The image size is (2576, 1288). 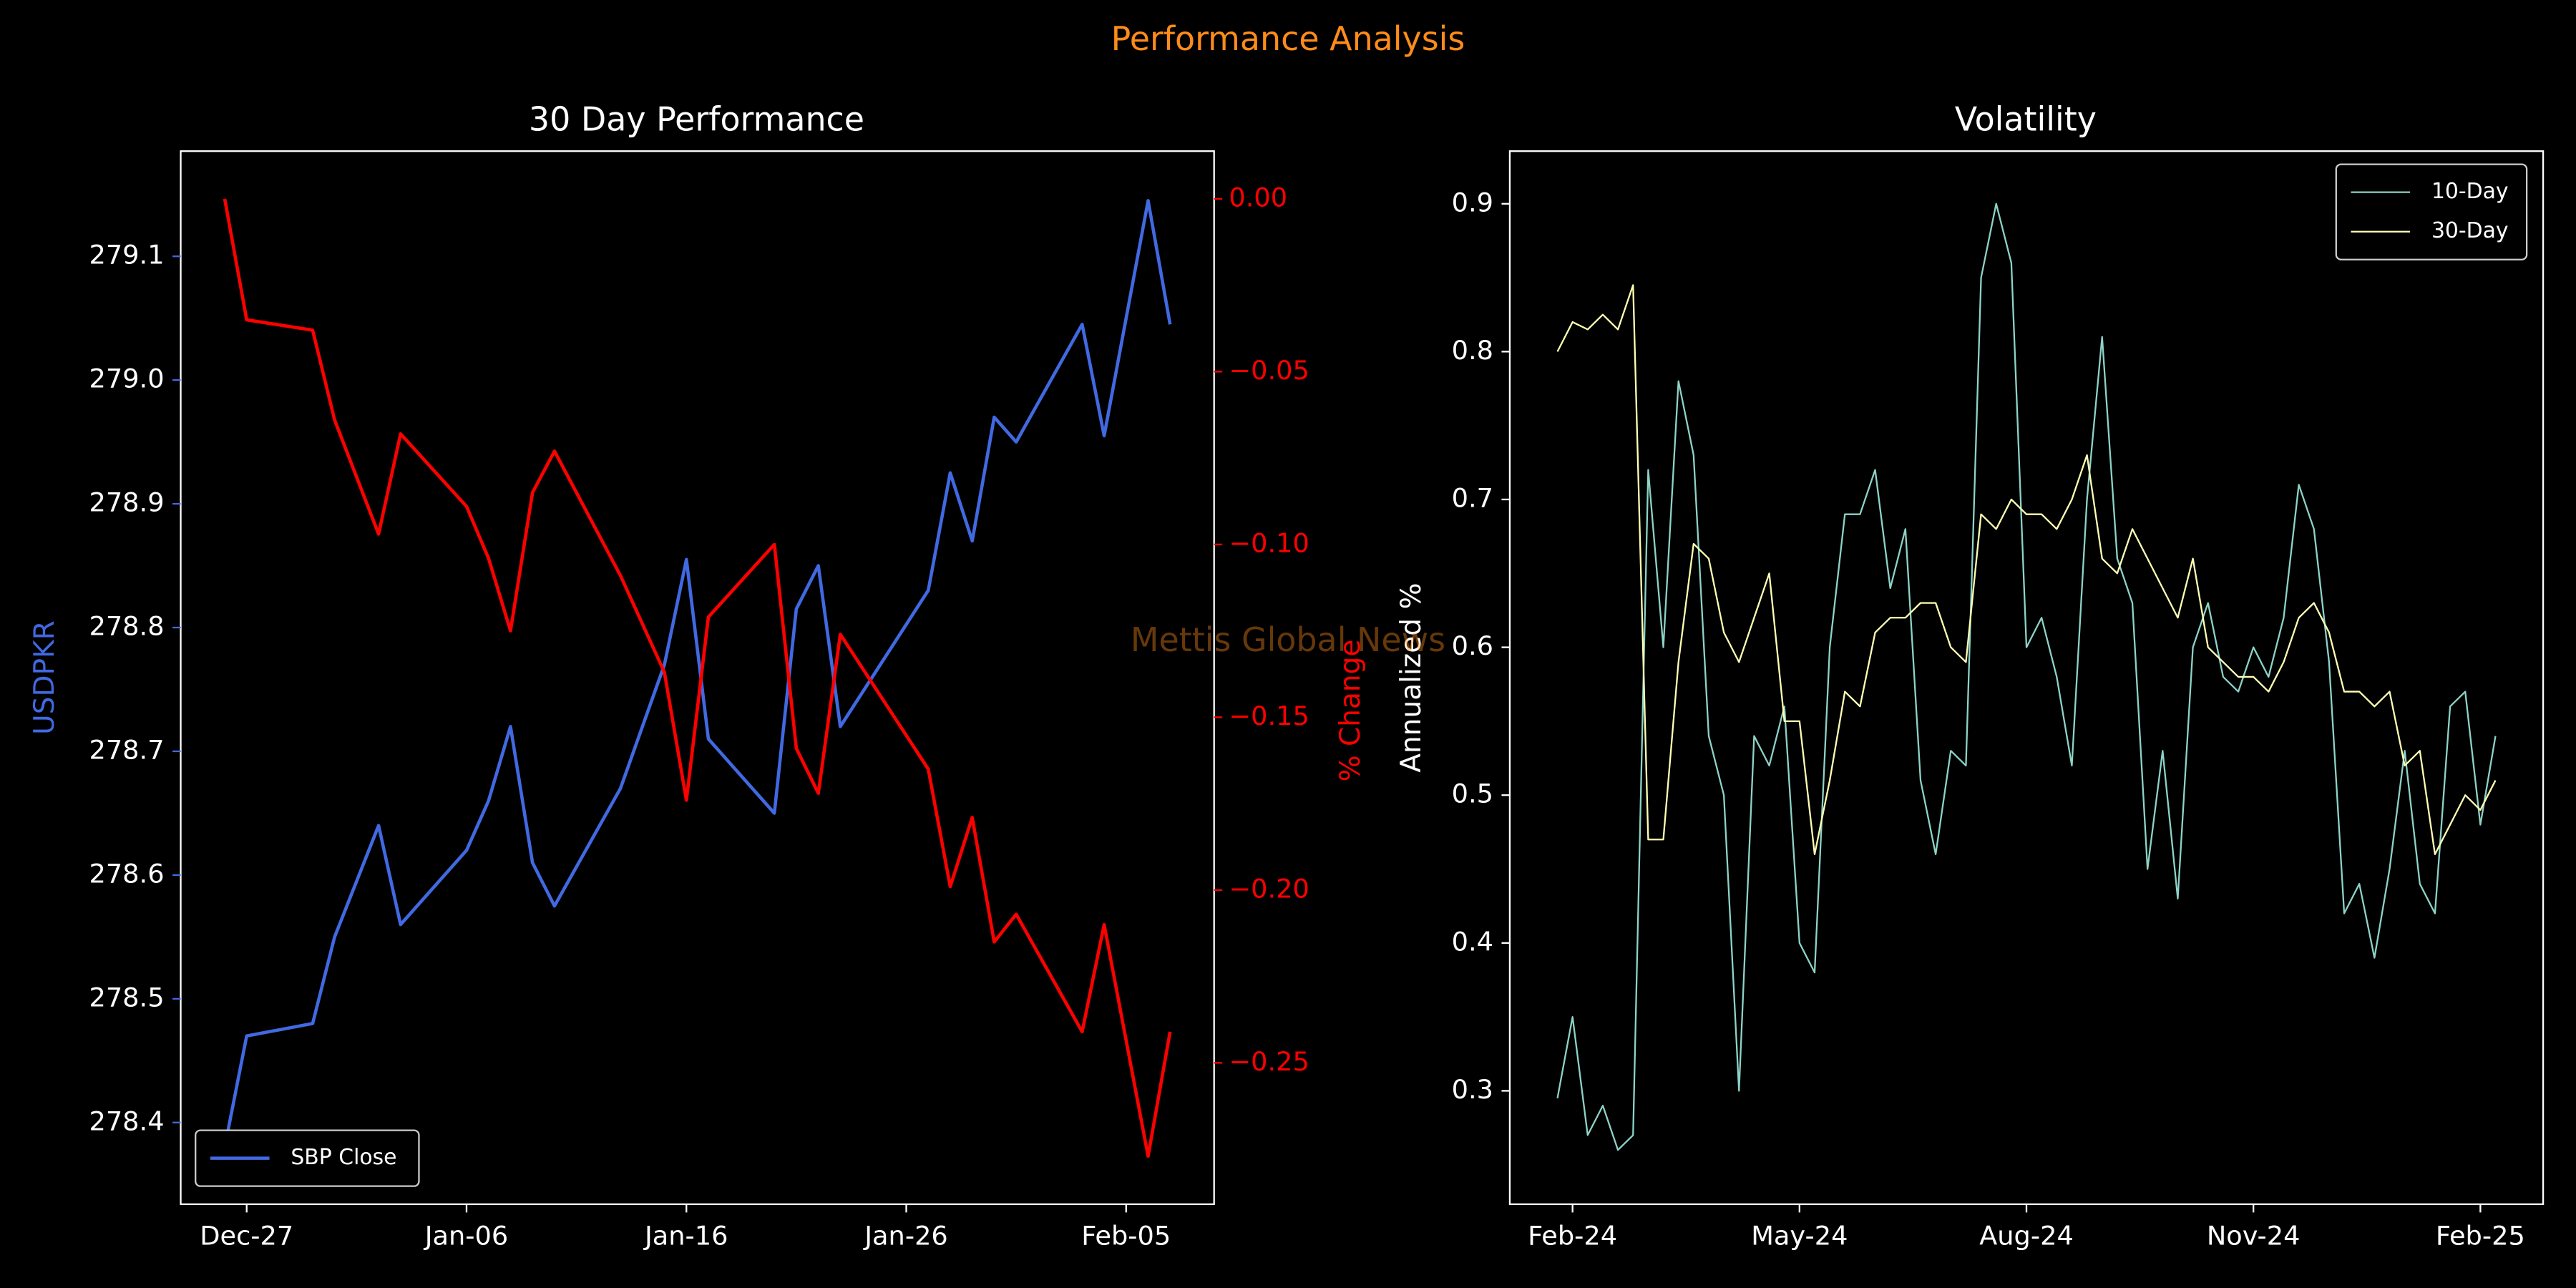 I want to click on x-tick-label: Dec-27, so click(x=246, y=1235).